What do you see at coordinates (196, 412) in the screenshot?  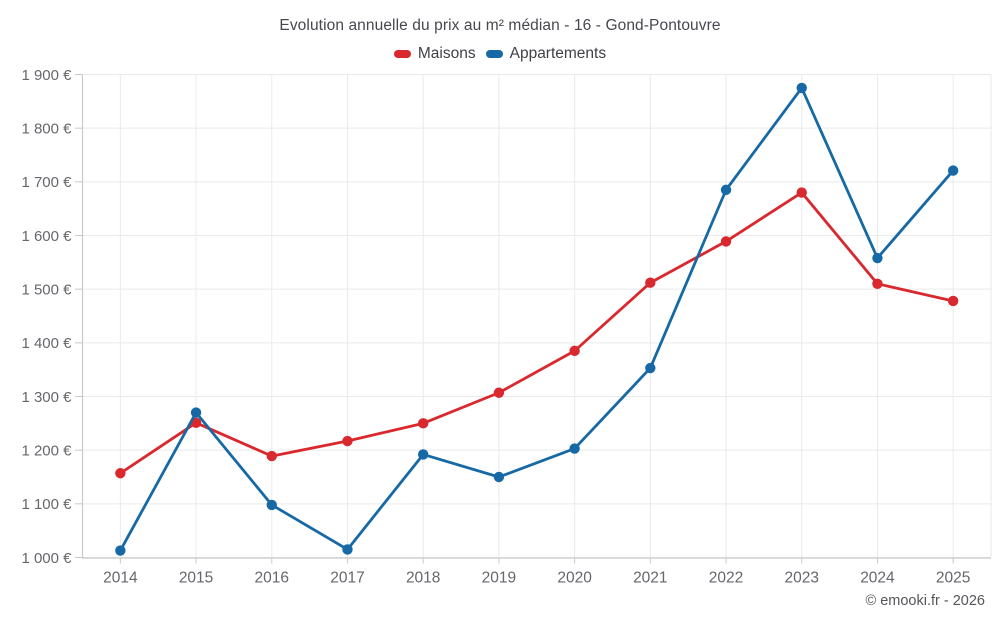 I see `data-point-appartements-2015` at bounding box center [196, 412].